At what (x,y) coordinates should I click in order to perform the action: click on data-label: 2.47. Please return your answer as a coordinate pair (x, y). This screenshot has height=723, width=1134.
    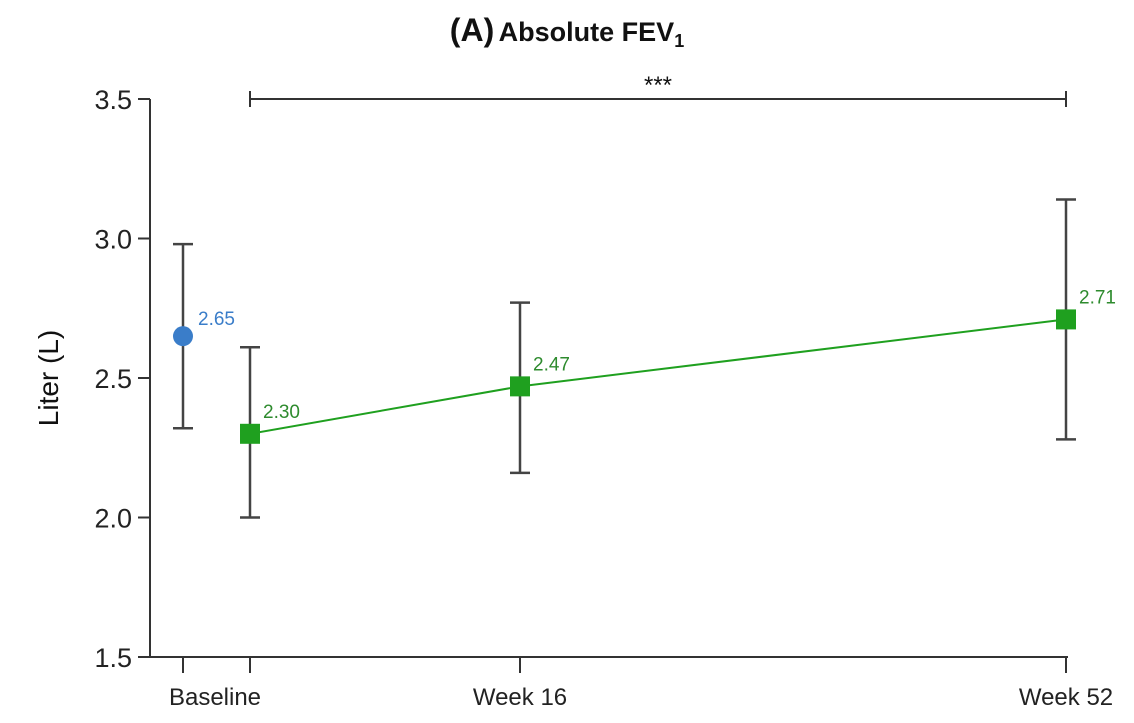
    Looking at the image, I should click on (551, 364).